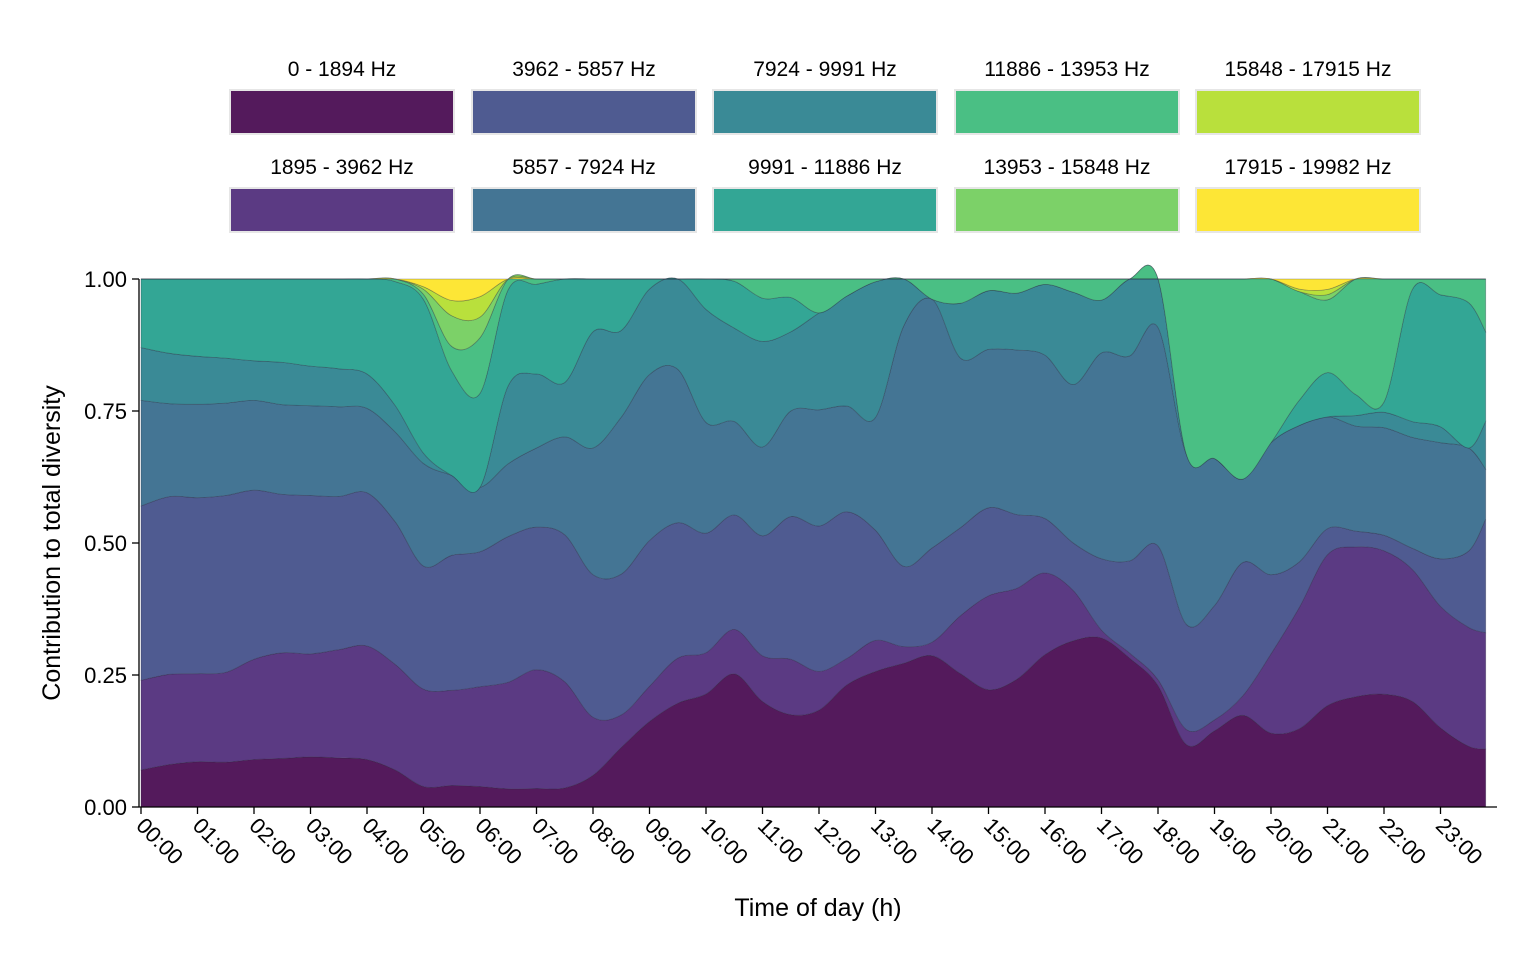 Image resolution: width=1536 pixels, height=960 pixels. Describe the element at coordinates (442, 841) in the screenshot. I see `x-tick-label: 05:00` at that location.